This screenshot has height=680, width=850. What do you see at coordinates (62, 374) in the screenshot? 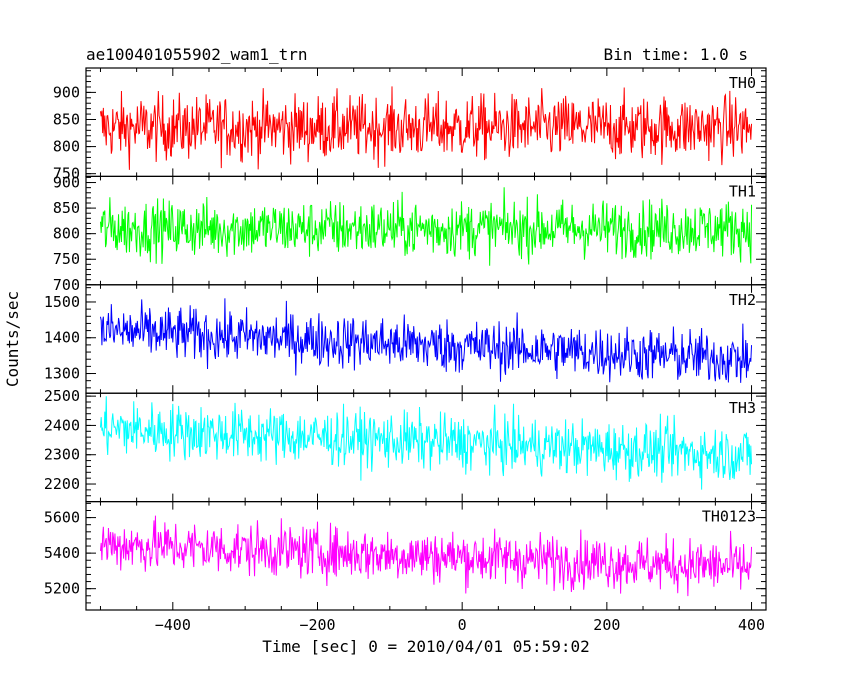
I see `y-tick-label: 1300` at bounding box center [62, 374].